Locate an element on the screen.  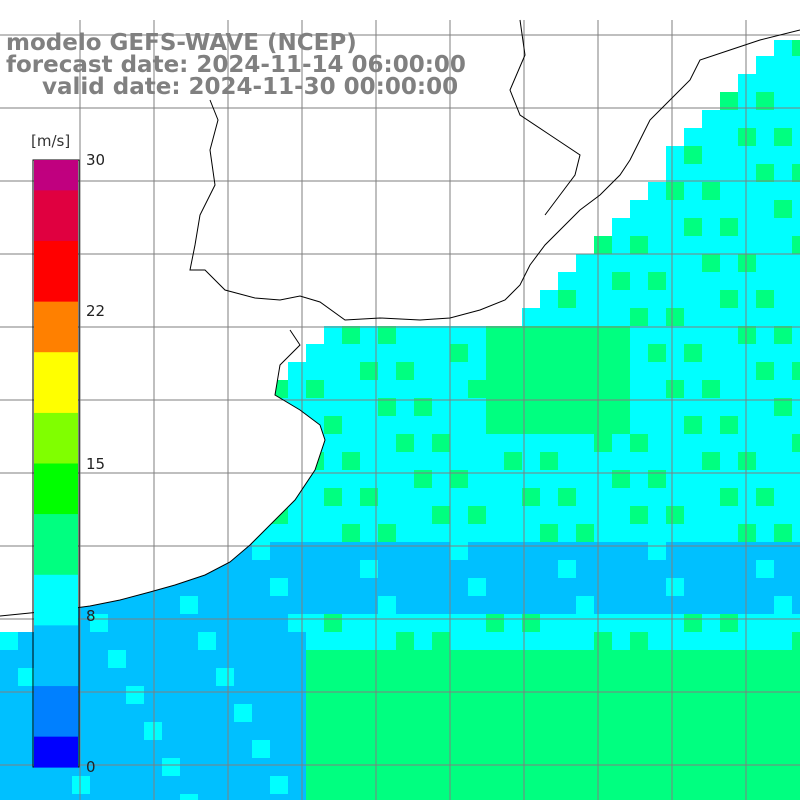
valid-date: valid date: 2024-11-30 00:00:00 is located at coordinates (250, 87).